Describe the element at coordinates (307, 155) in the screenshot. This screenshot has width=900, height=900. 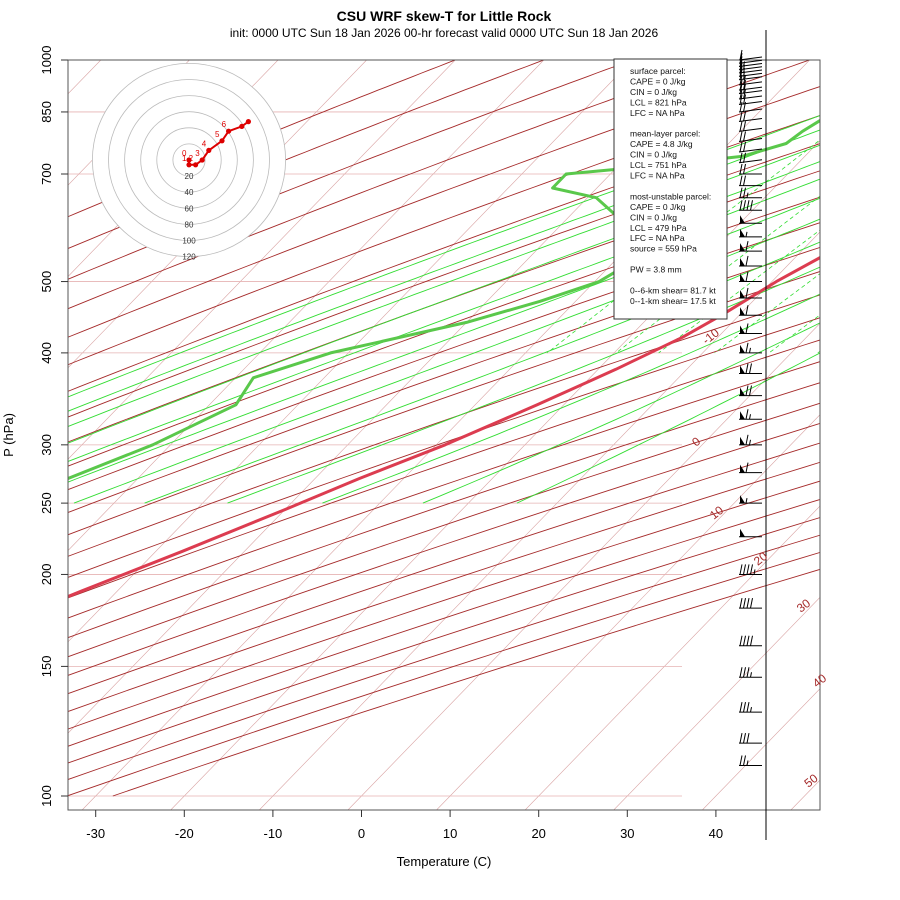
I see `dry-adiabat` at that location.